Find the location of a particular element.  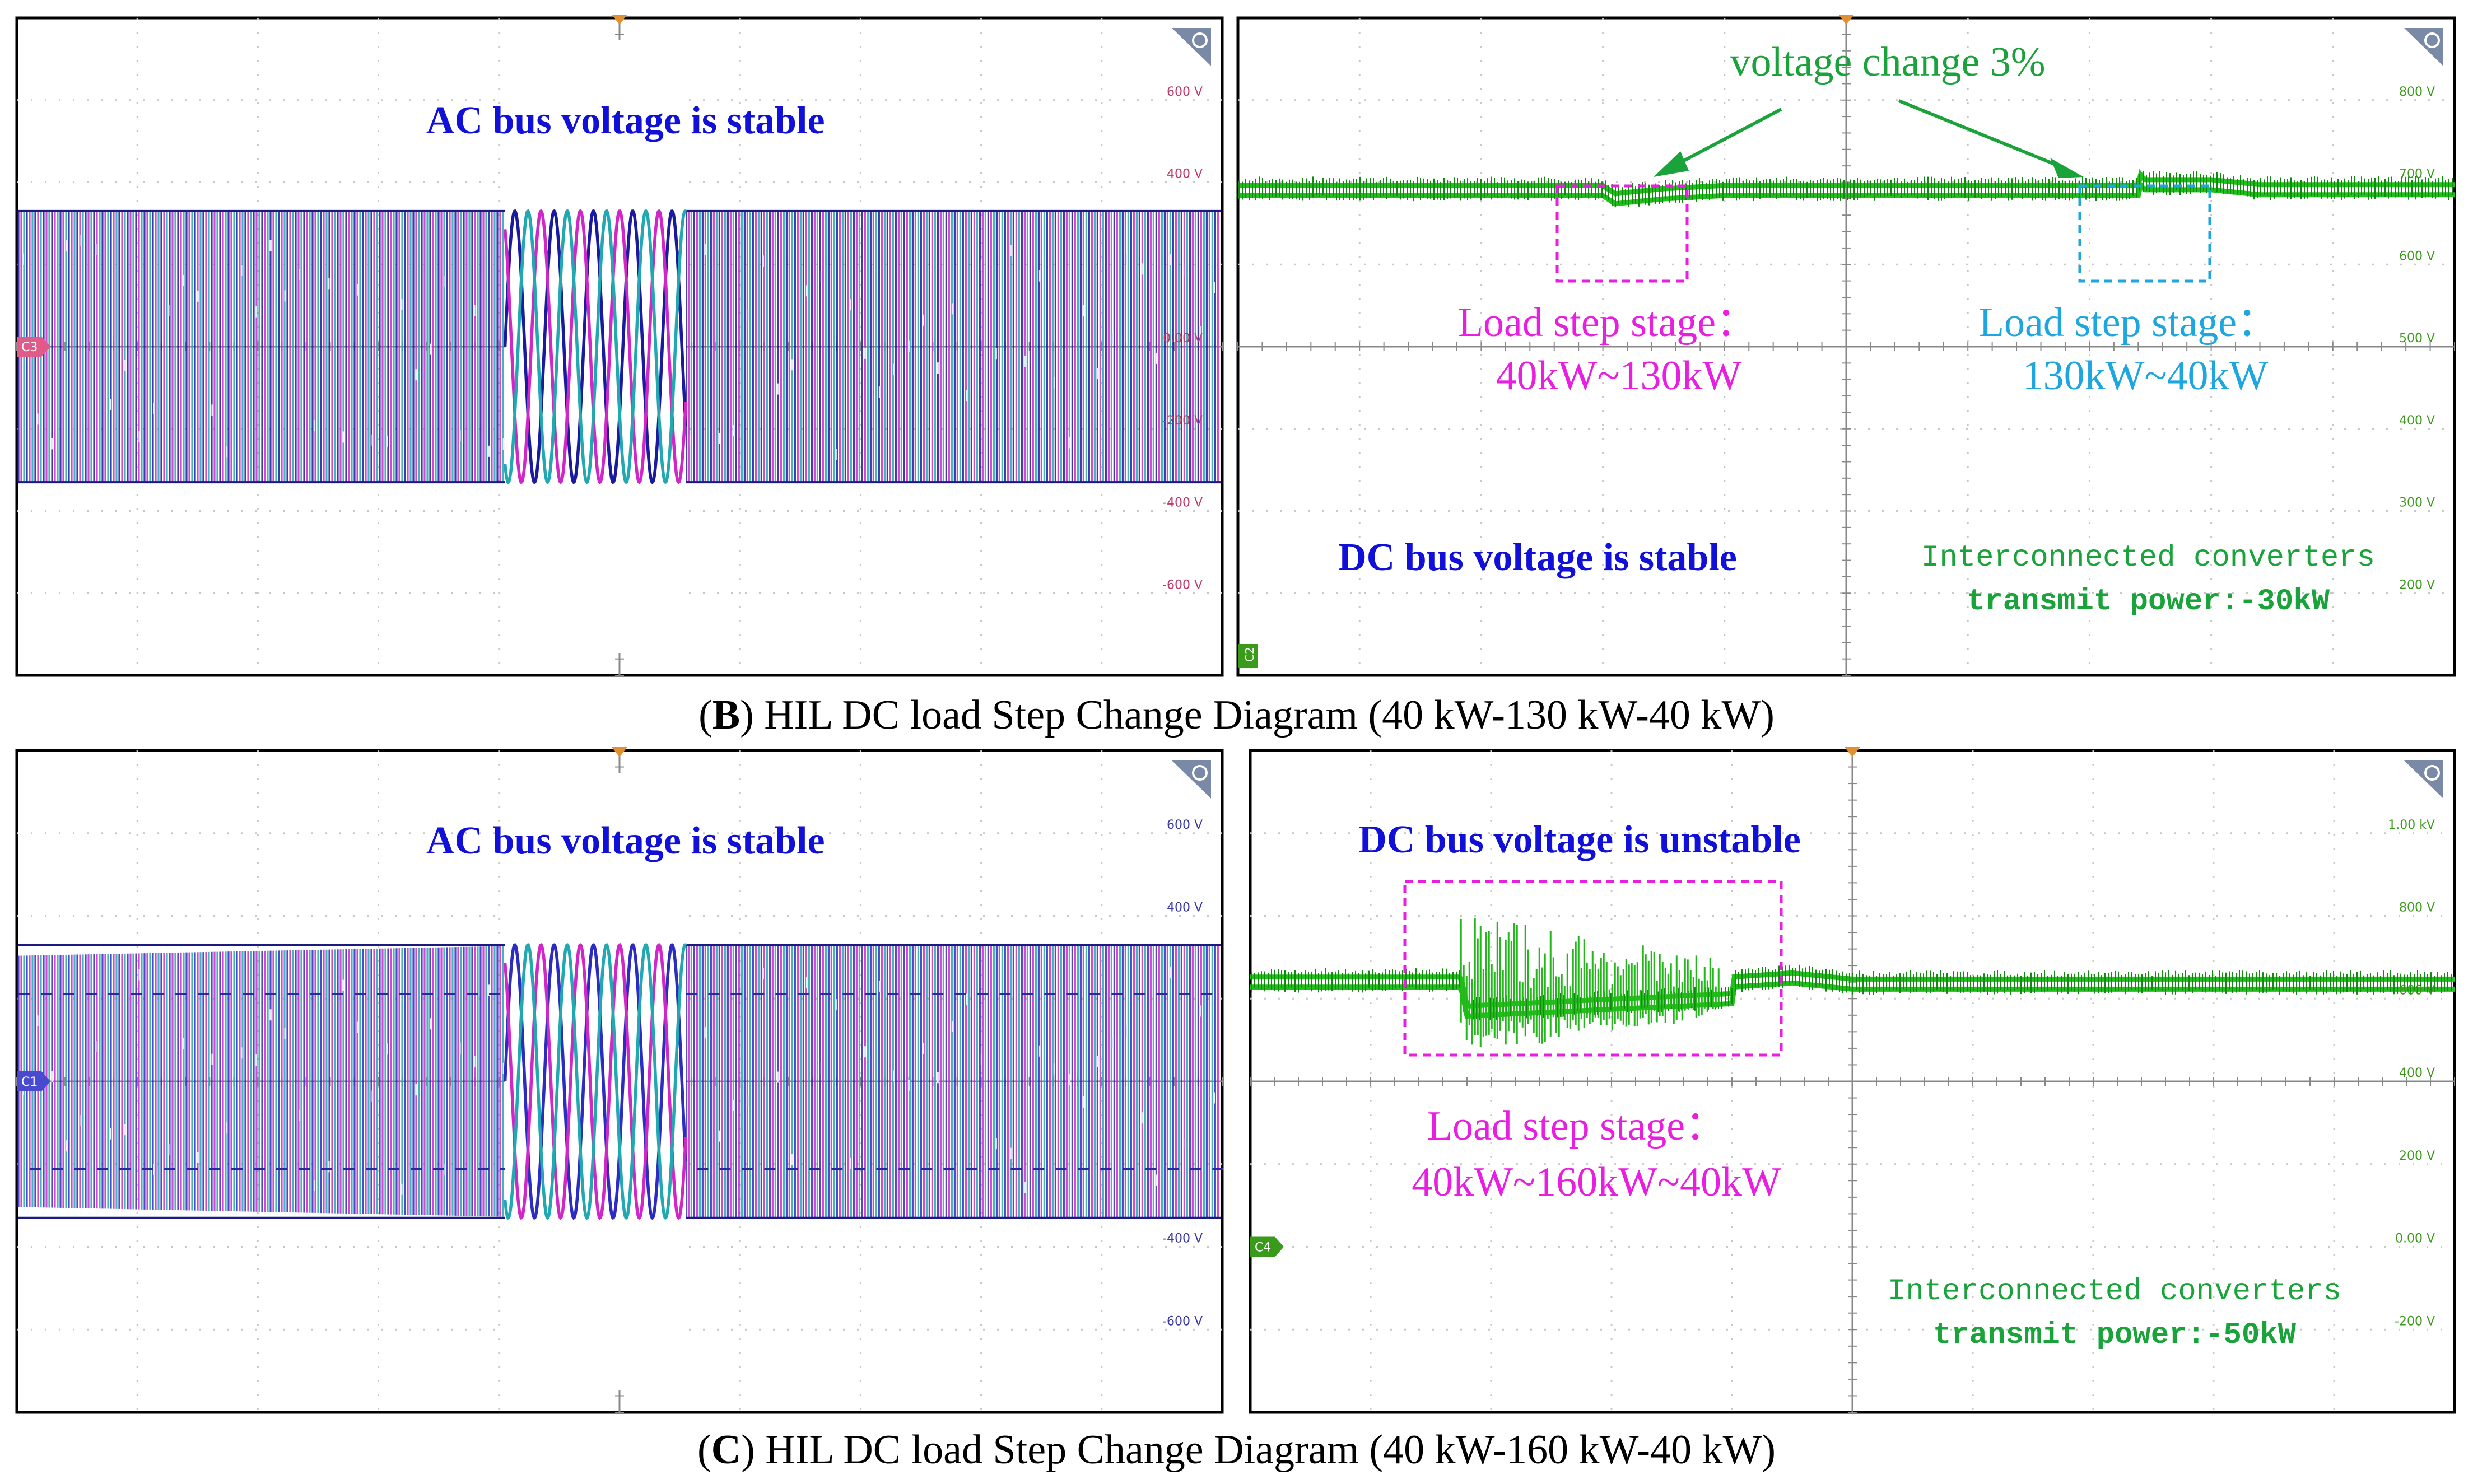

y-tick-label: 700 V is located at coordinates (2417, 174).